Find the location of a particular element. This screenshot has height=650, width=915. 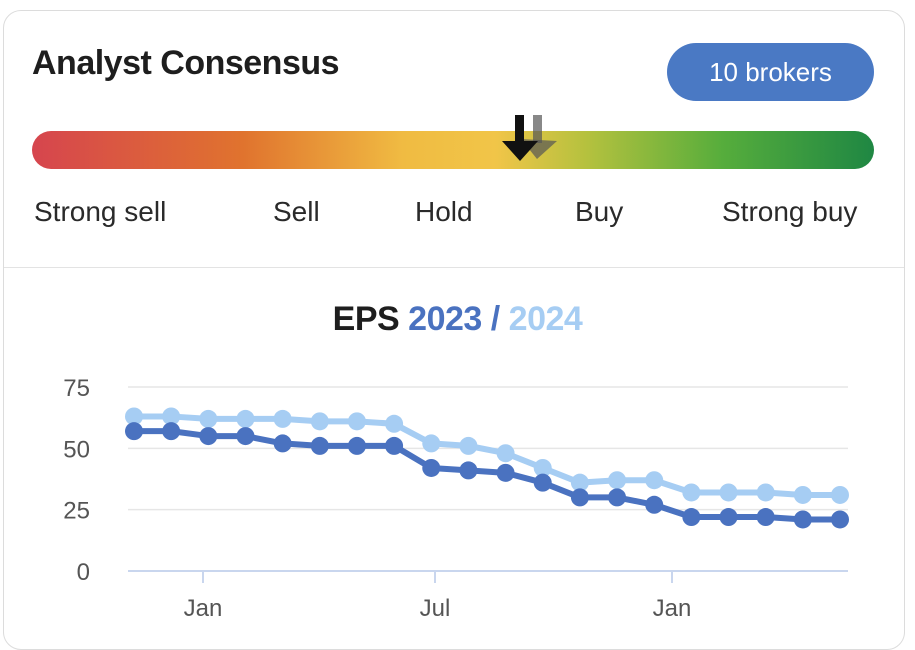

eps-chart-title: EPS 2023 / 2024 is located at coordinates (457, 319).